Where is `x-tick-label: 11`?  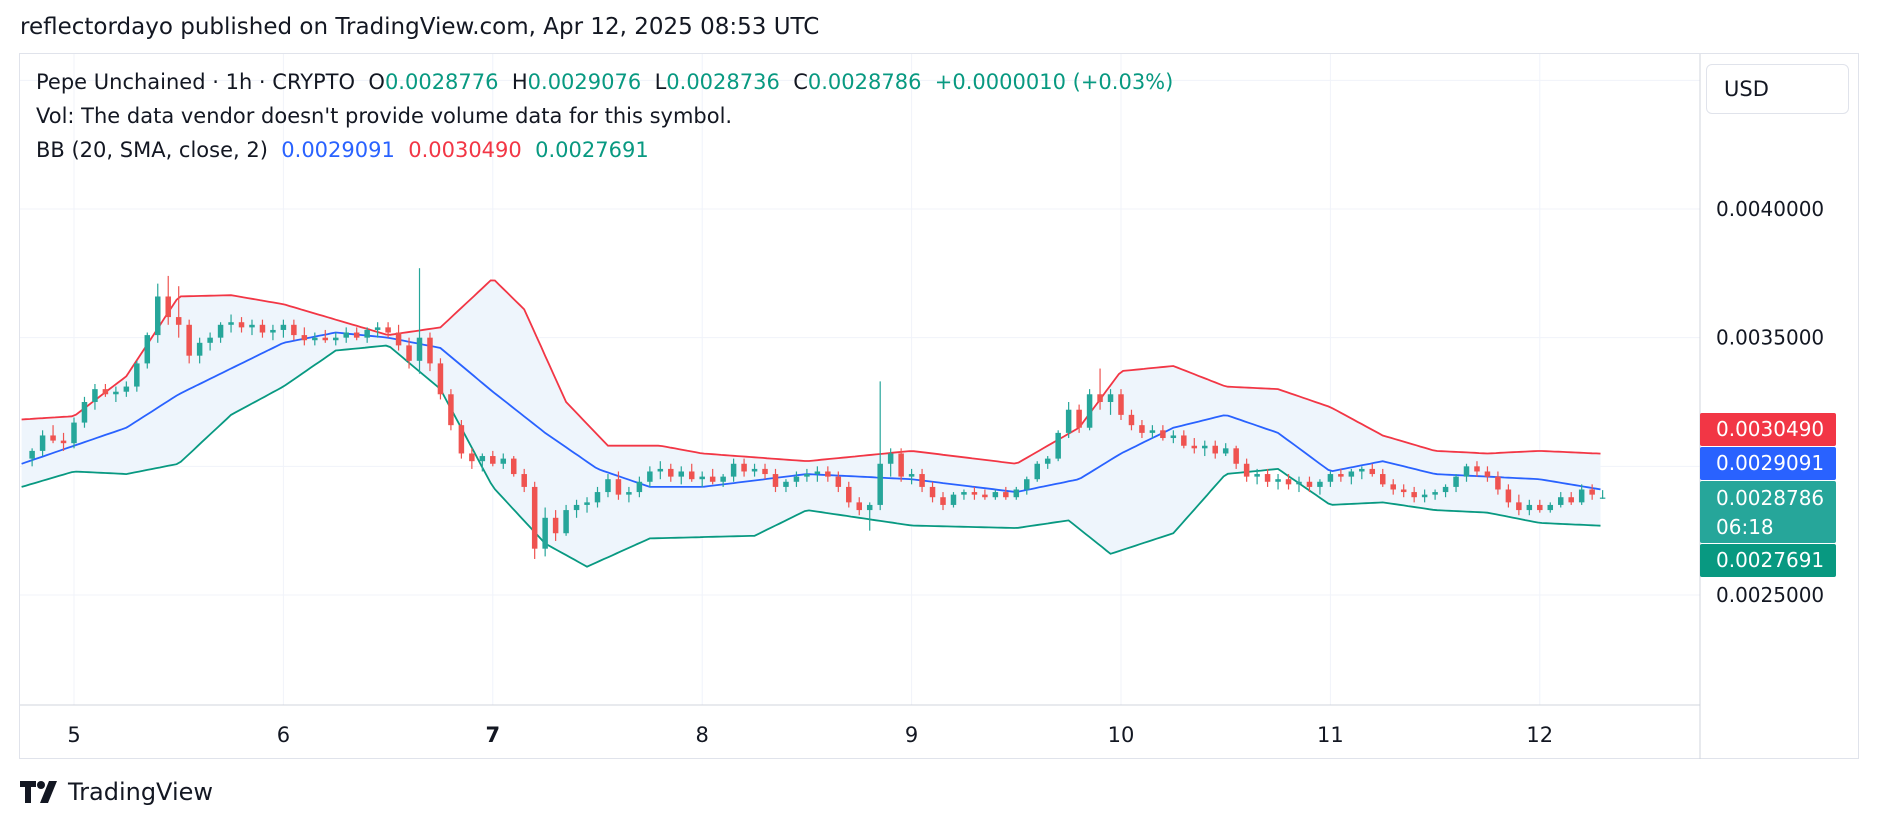 x-tick-label: 11 is located at coordinates (1330, 735).